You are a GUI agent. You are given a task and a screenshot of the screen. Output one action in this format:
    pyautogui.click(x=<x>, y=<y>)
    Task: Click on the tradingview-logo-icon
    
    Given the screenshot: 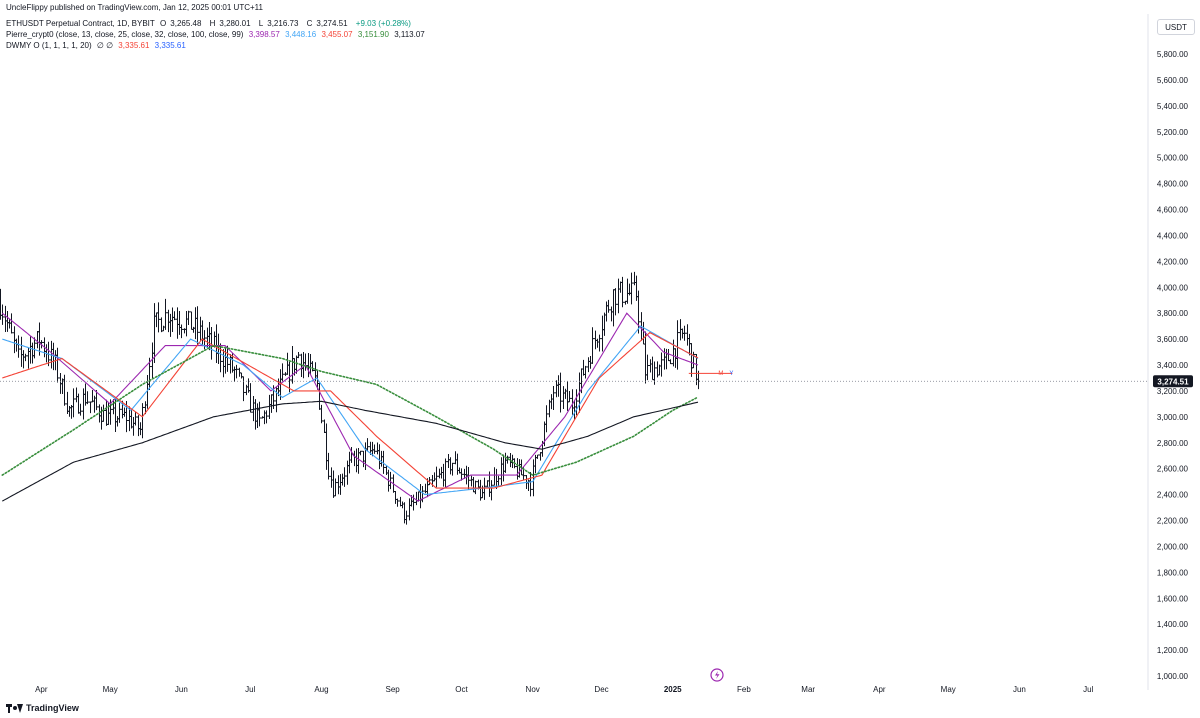 What is the action you would take?
    pyautogui.click(x=14, y=708)
    